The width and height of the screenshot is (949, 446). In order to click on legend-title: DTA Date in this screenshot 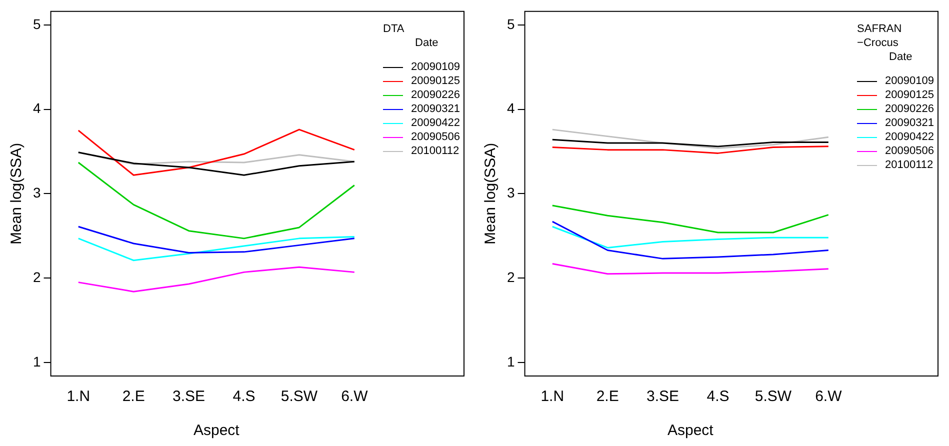, I will do `click(411, 36)`.